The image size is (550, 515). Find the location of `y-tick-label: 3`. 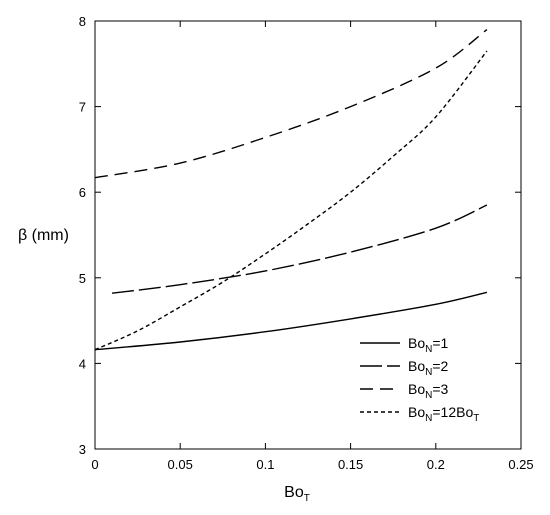

y-tick-label: 3 is located at coordinates (82, 449).